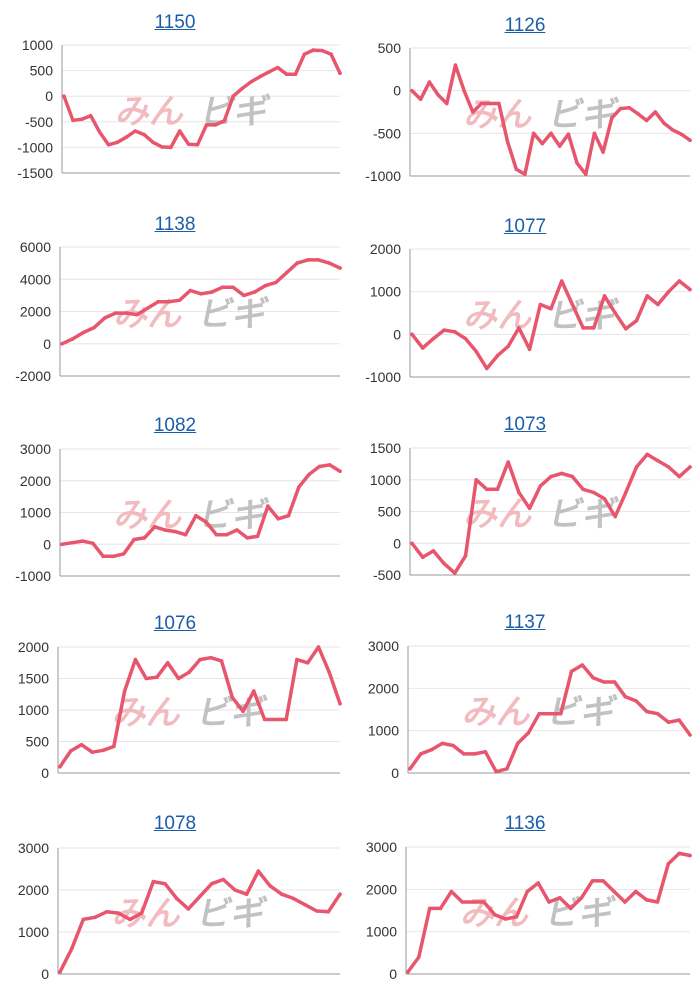  I want to click on chart-1126: 1126 500 0 -500 -1000 みん ビギ, so click(525, 100).